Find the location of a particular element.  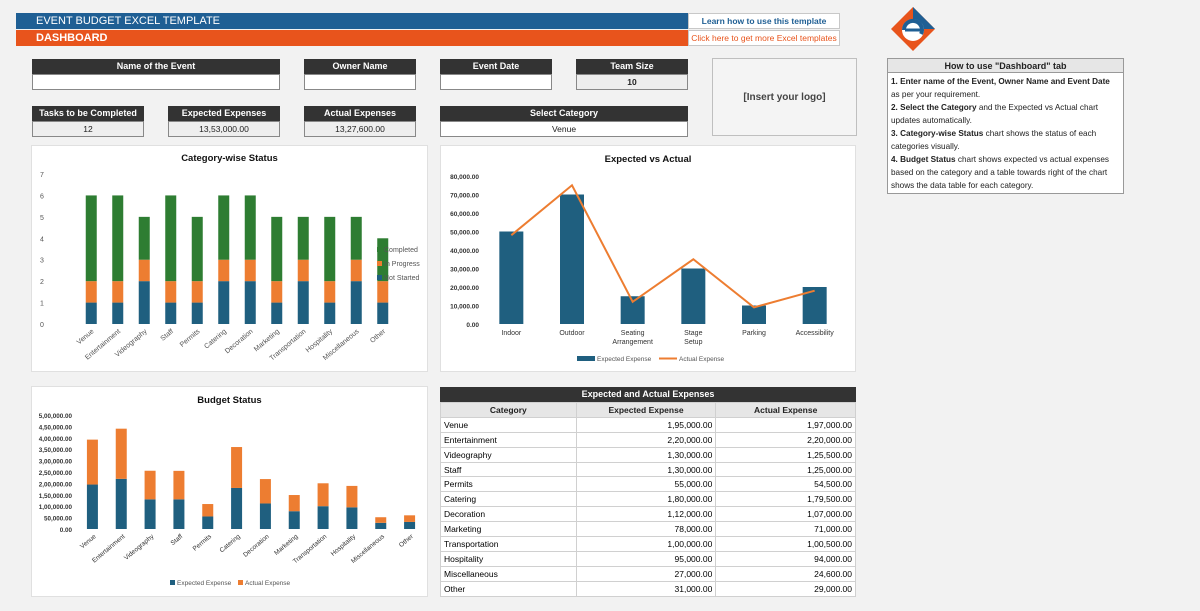

y-tick-label: 2,00,000.00 is located at coordinates (56, 484).